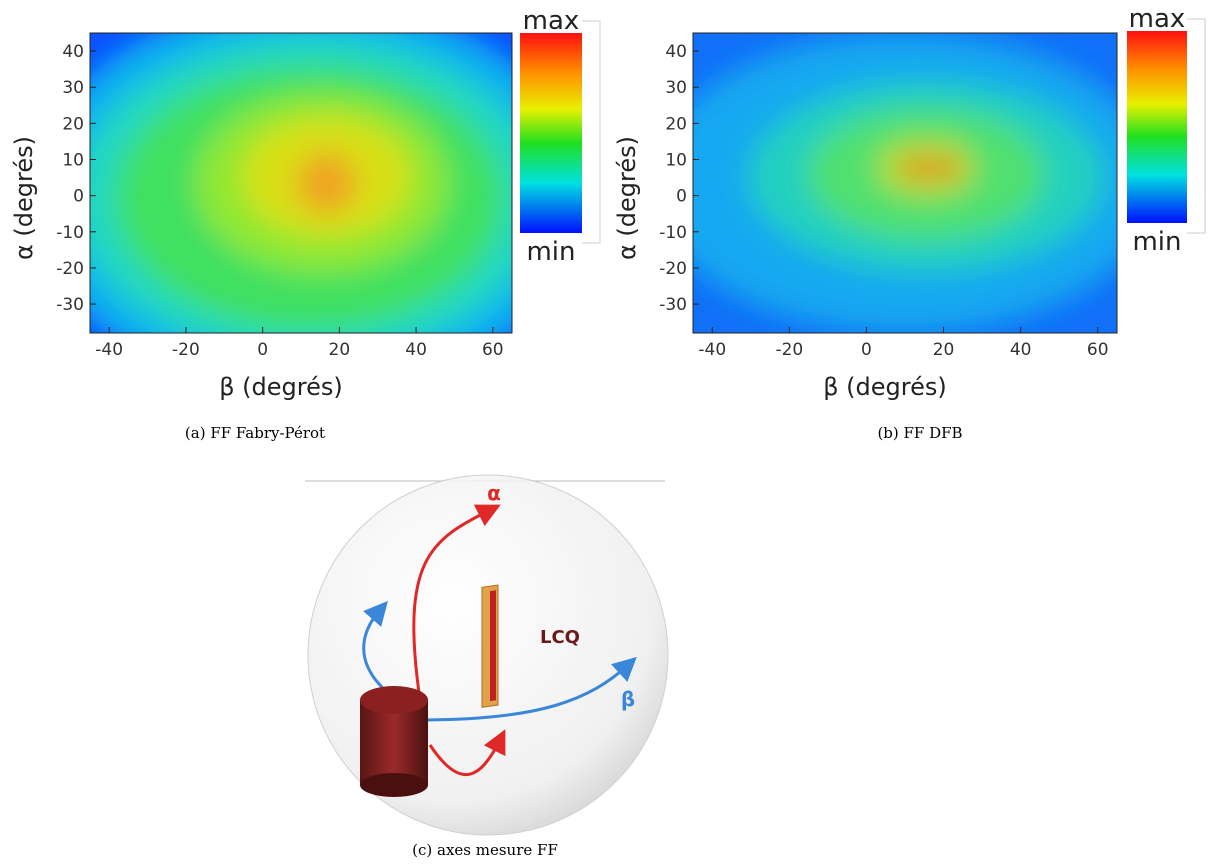 The width and height of the screenshot is (1208, 865). What do you see at coordinates (394, 785) in the screenshot?
I see `detector-bottom` at bounding box center [394, 785].